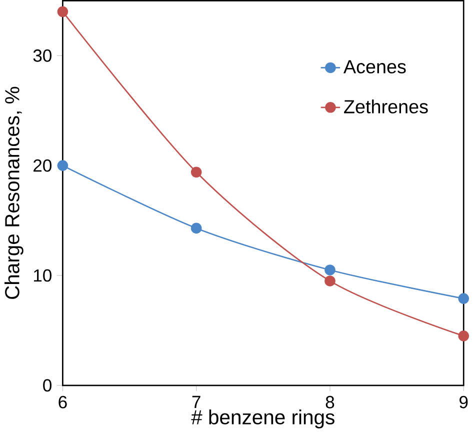 Image resolution: width=473 pixels, height=433 pixels. I want to click on y-tick-label: 30, so click(42, 55).